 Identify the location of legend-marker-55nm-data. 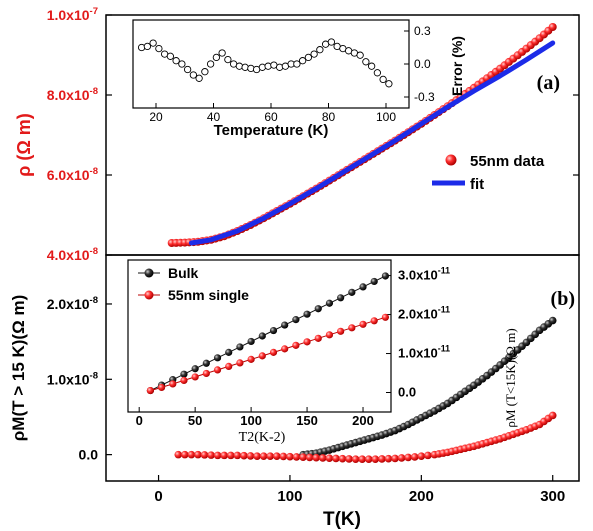
(451, 160).